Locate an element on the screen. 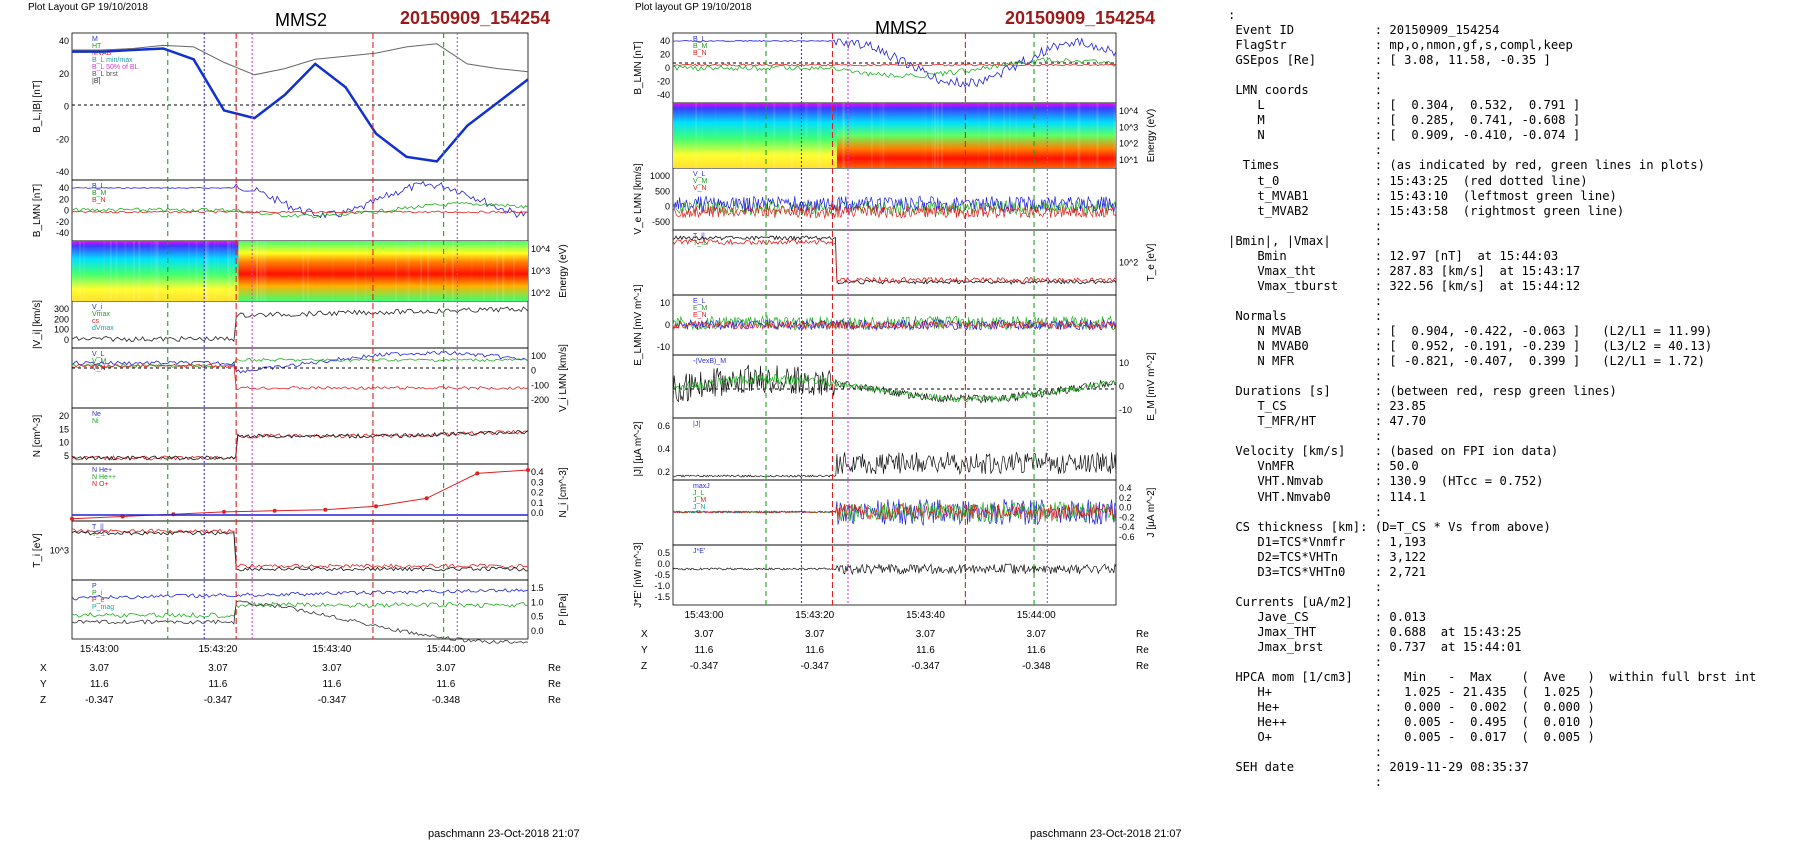 This screenshot has height=841, width=1804. coord-value: 11.6 is located at coordinates (332, 684).